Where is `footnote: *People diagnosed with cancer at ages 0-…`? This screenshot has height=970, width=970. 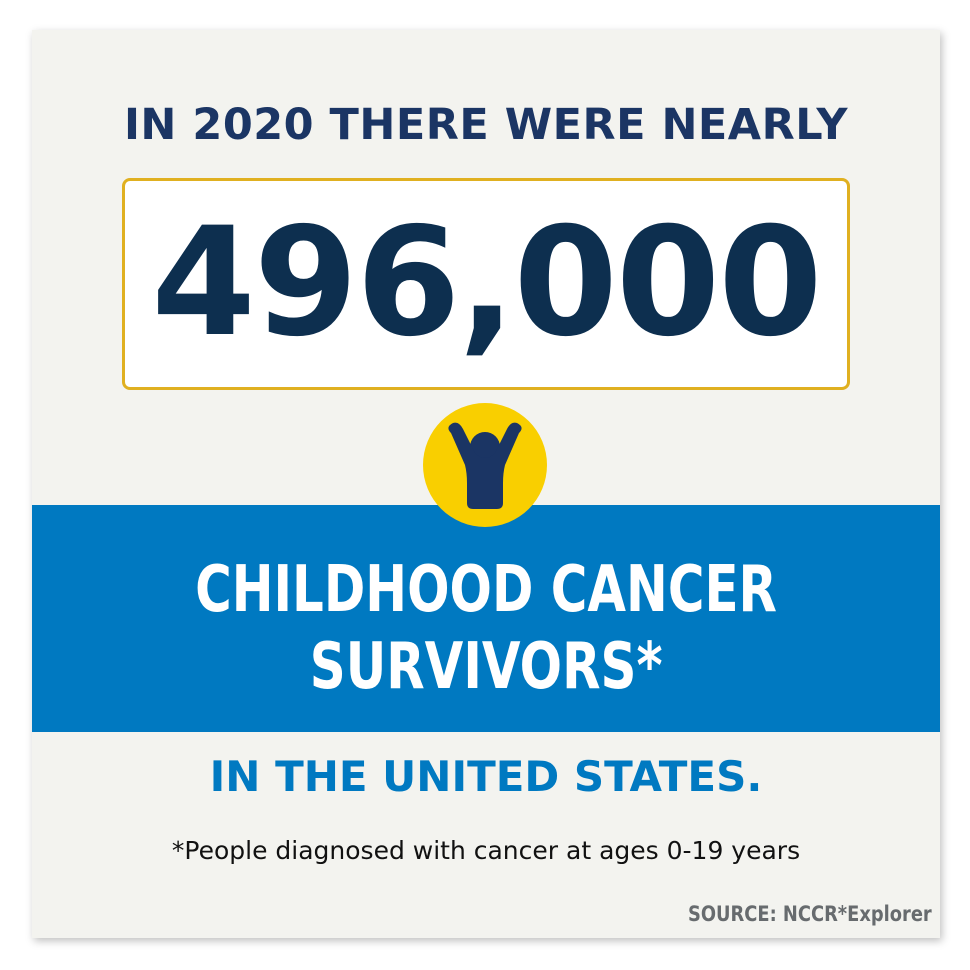
footnote: *People diagnosed with cancer at ages 0-… is located at coordinates (486, 850).